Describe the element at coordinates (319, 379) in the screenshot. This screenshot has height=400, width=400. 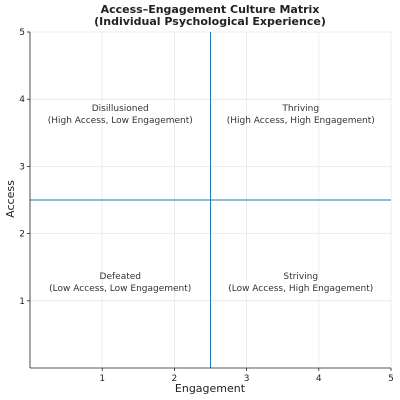
I see `x-tick-label-3: 4` at that location.